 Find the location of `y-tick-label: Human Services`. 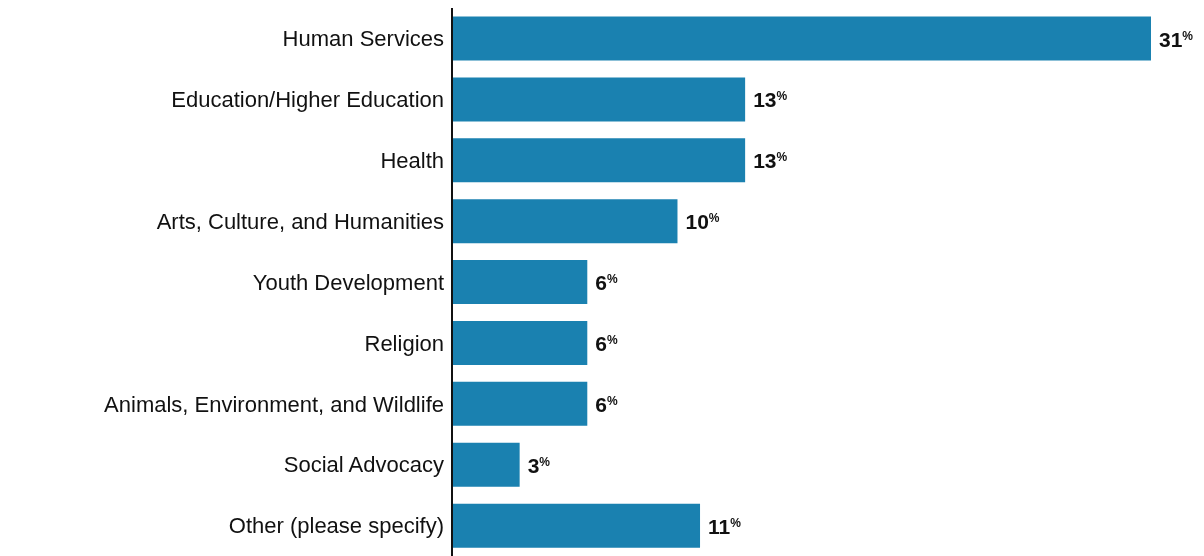

y-tick-label: Human Services is located at coordinates (363, 39).